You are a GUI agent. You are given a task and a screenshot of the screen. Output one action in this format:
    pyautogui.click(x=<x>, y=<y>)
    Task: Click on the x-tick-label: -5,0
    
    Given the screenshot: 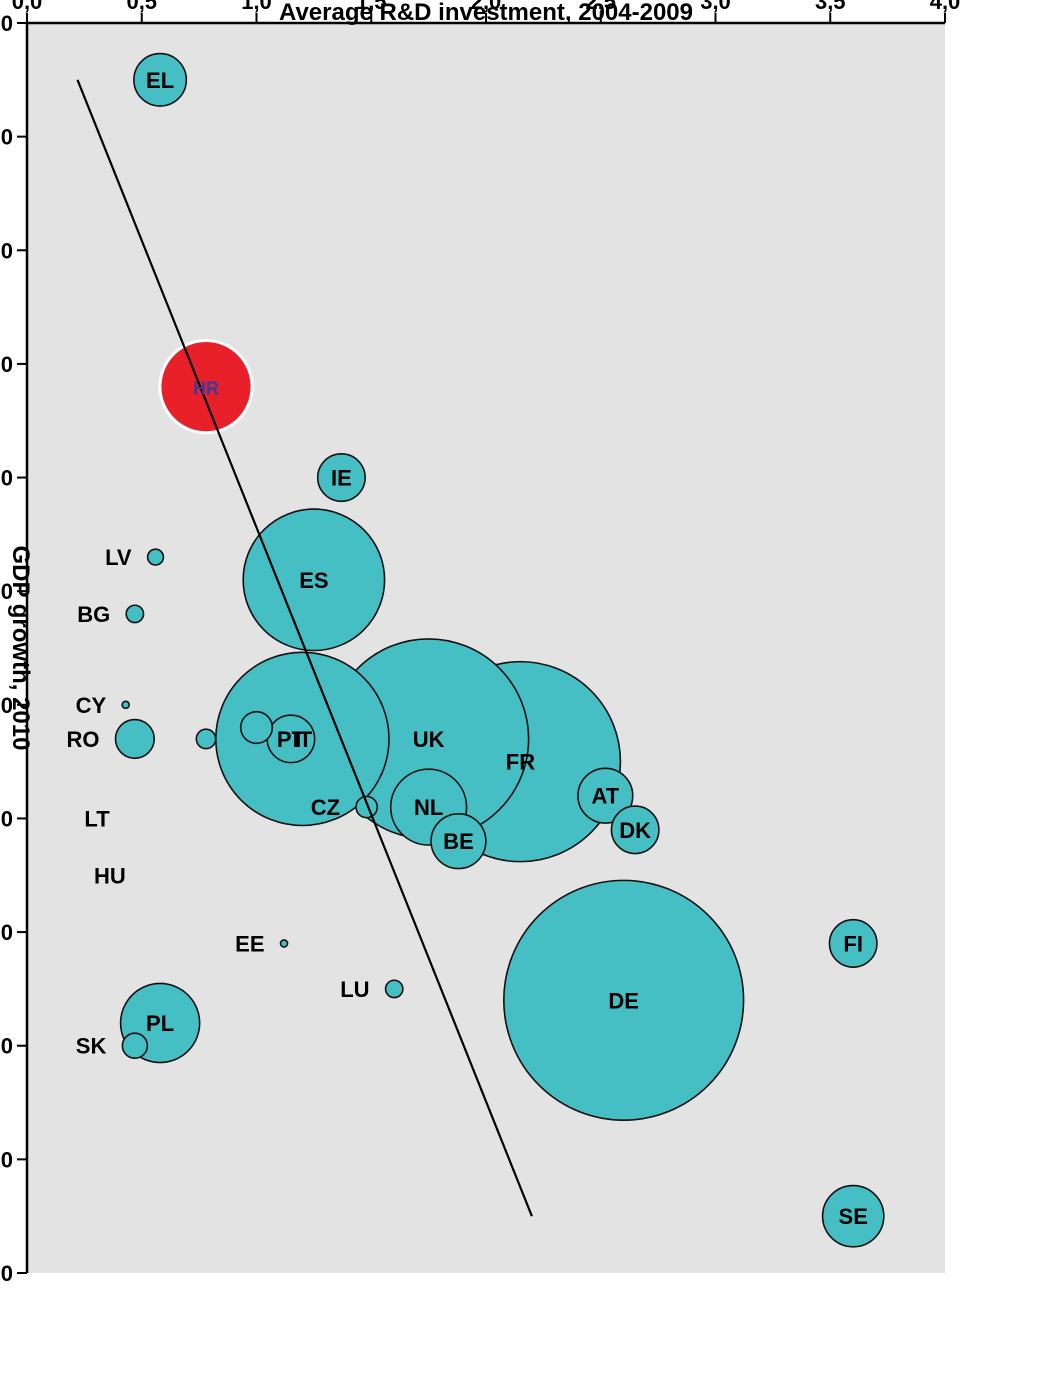 What is the action you would take?
    pyautogui.click(x=6, y=23)
    